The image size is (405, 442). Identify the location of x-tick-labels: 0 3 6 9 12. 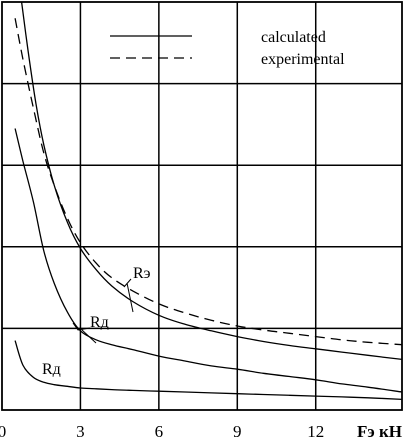
(162, 431).